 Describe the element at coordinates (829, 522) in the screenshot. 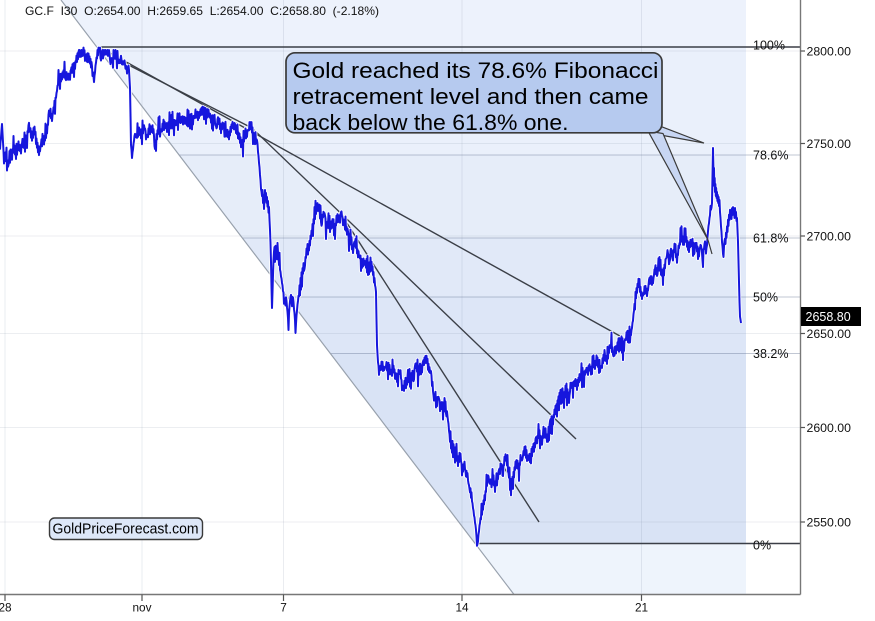

I see `svg-text: 2550.00` at that location.